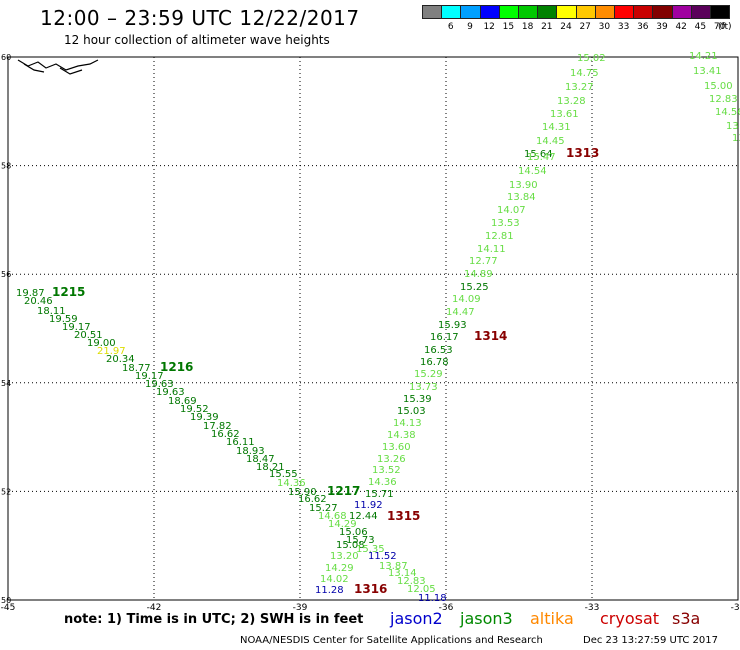 Image resolution: width=740 pixels, height=650 pixels. I want to click on wave-height-label: 13.87, so click(393, 566).